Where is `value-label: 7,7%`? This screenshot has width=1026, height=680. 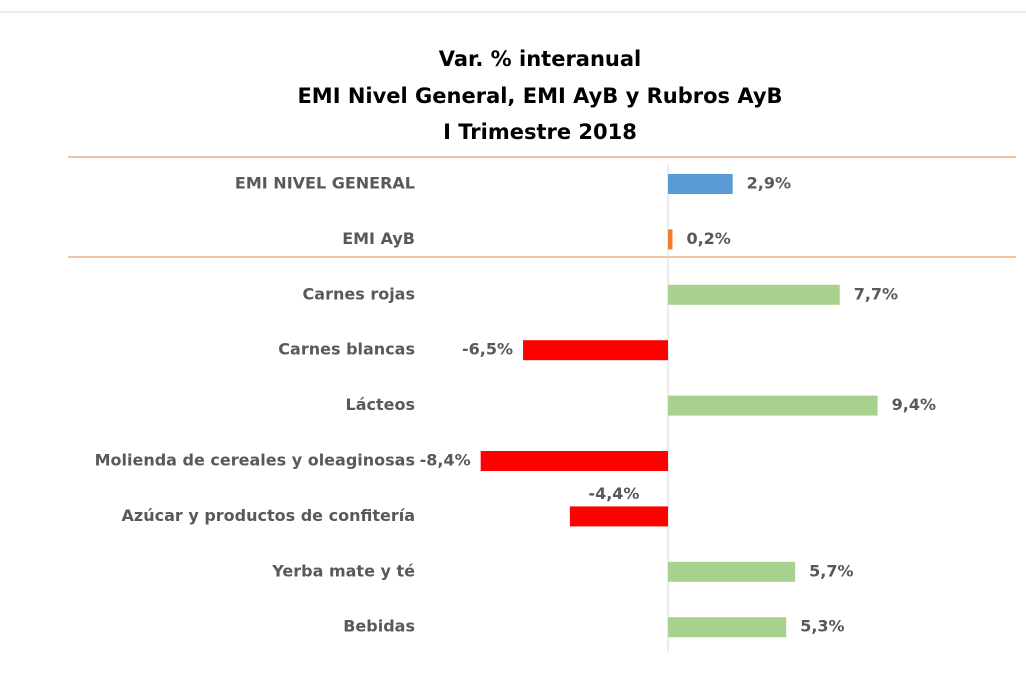 value-label: 7,7% is located at coordinates (876, 293).